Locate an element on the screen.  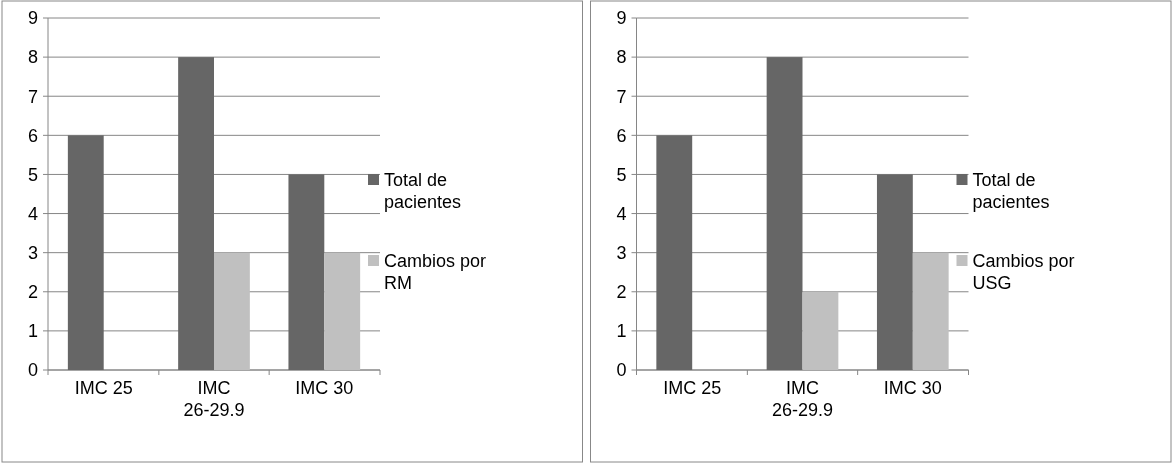
legend-label: Cambios por RM is located at coordinates (435, 272).